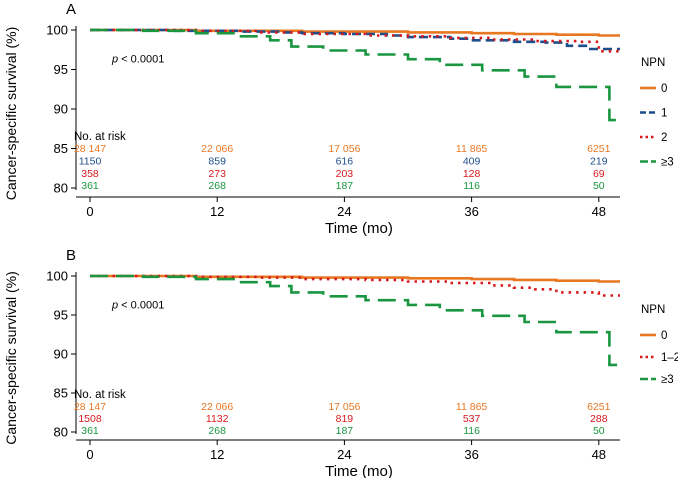 The image size is (678, 483). I want to click on panel-label: A, so click(71, 9).